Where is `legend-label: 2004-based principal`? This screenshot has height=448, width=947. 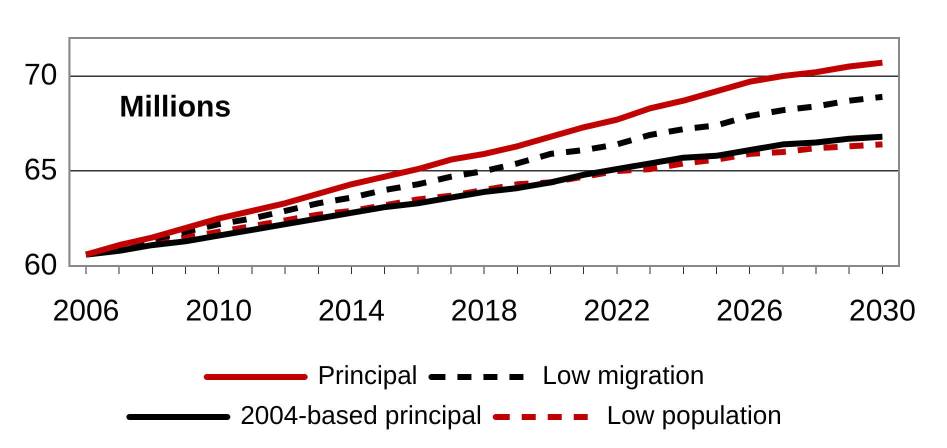
legend-label: 2004-based principal is located at coordinates (361, 415).